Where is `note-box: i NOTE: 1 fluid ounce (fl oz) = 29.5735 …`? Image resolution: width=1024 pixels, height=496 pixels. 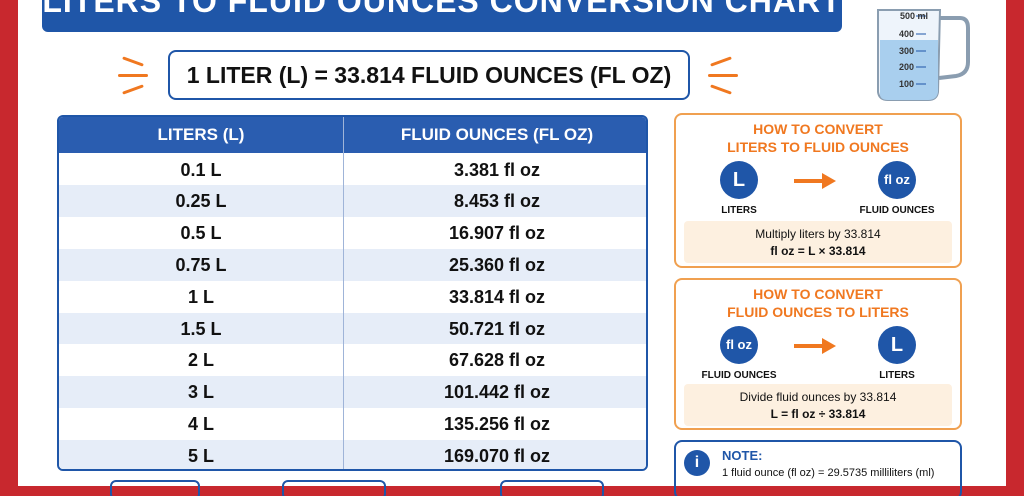
note-box: i NOTE: 1 fluid ounce (fl oz) = 29.5735 … is located at coordinates (818, 468).